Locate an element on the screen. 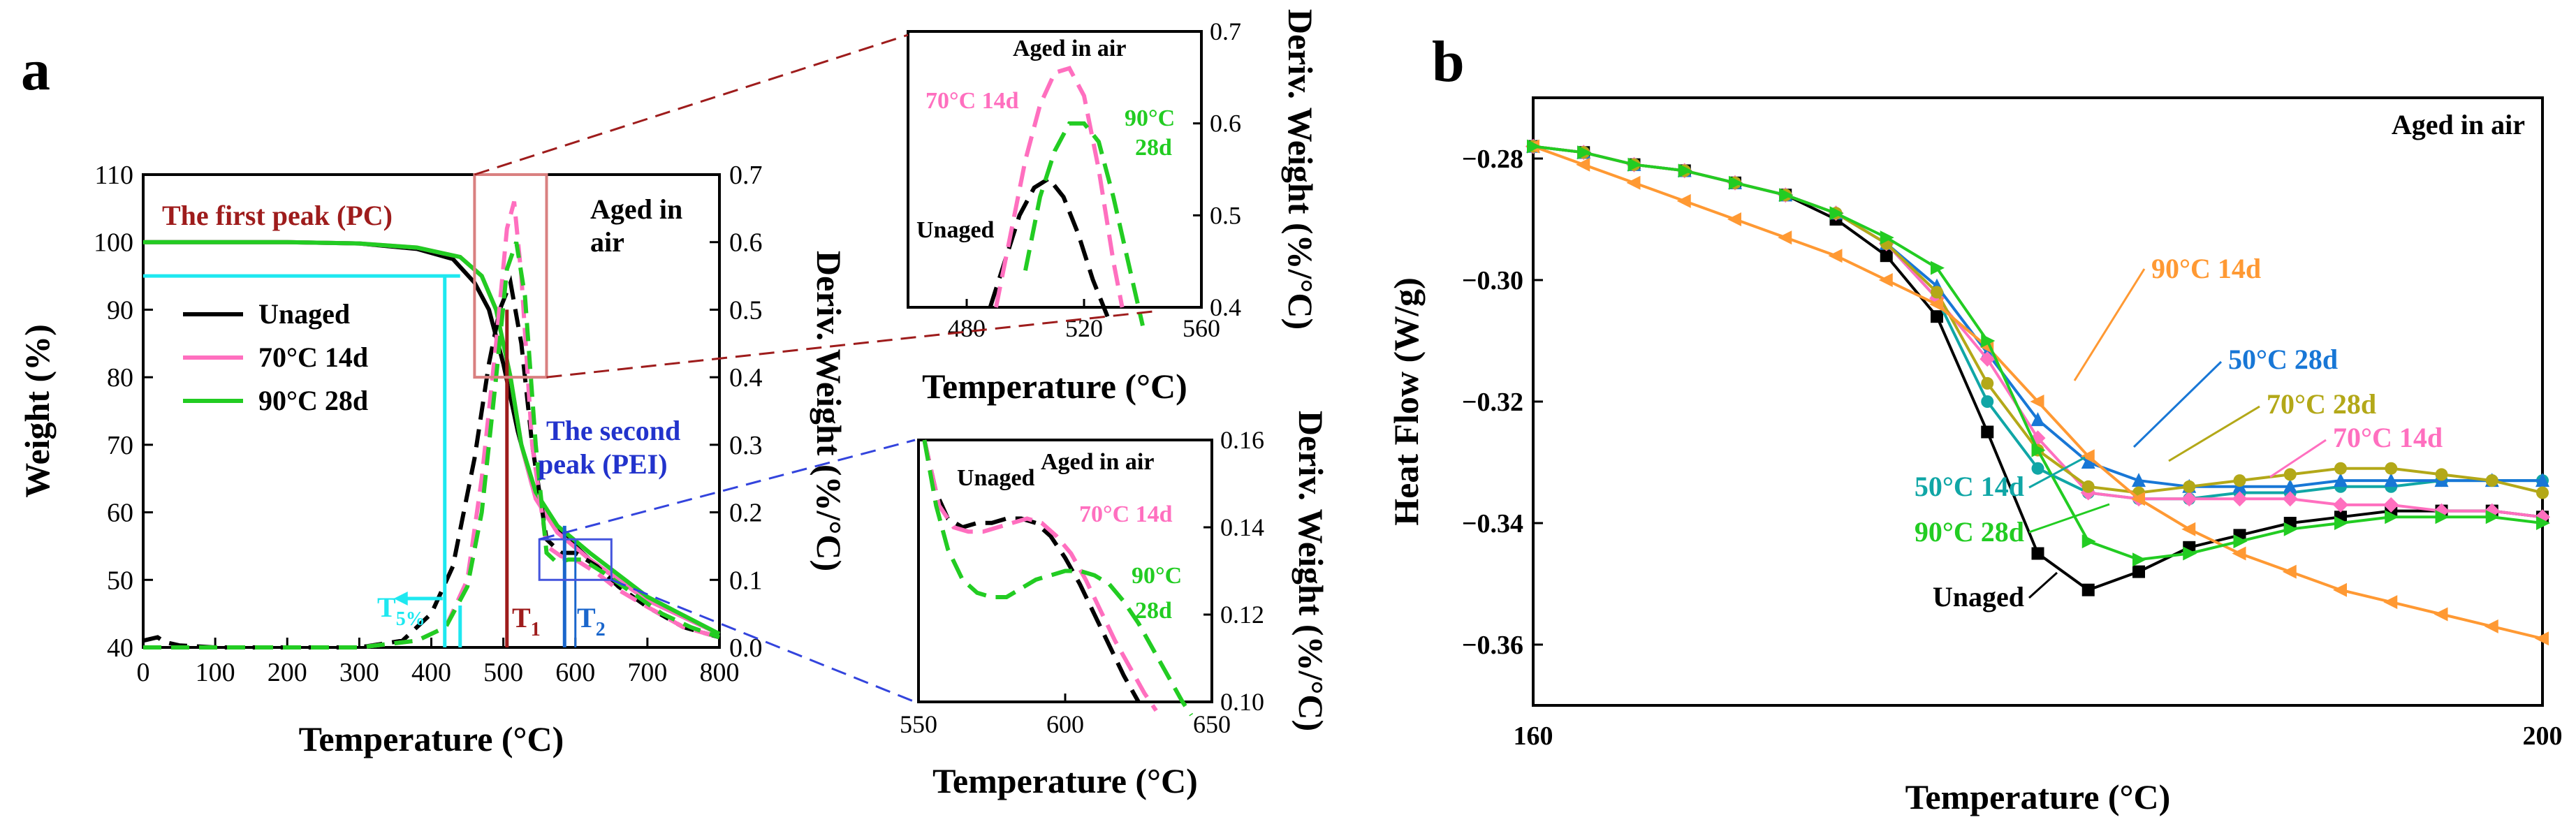 This screenshot has height=829, width=2576. panel-b-x-axis-label: Temperature (°C) is located at coordinates (2038, 797).